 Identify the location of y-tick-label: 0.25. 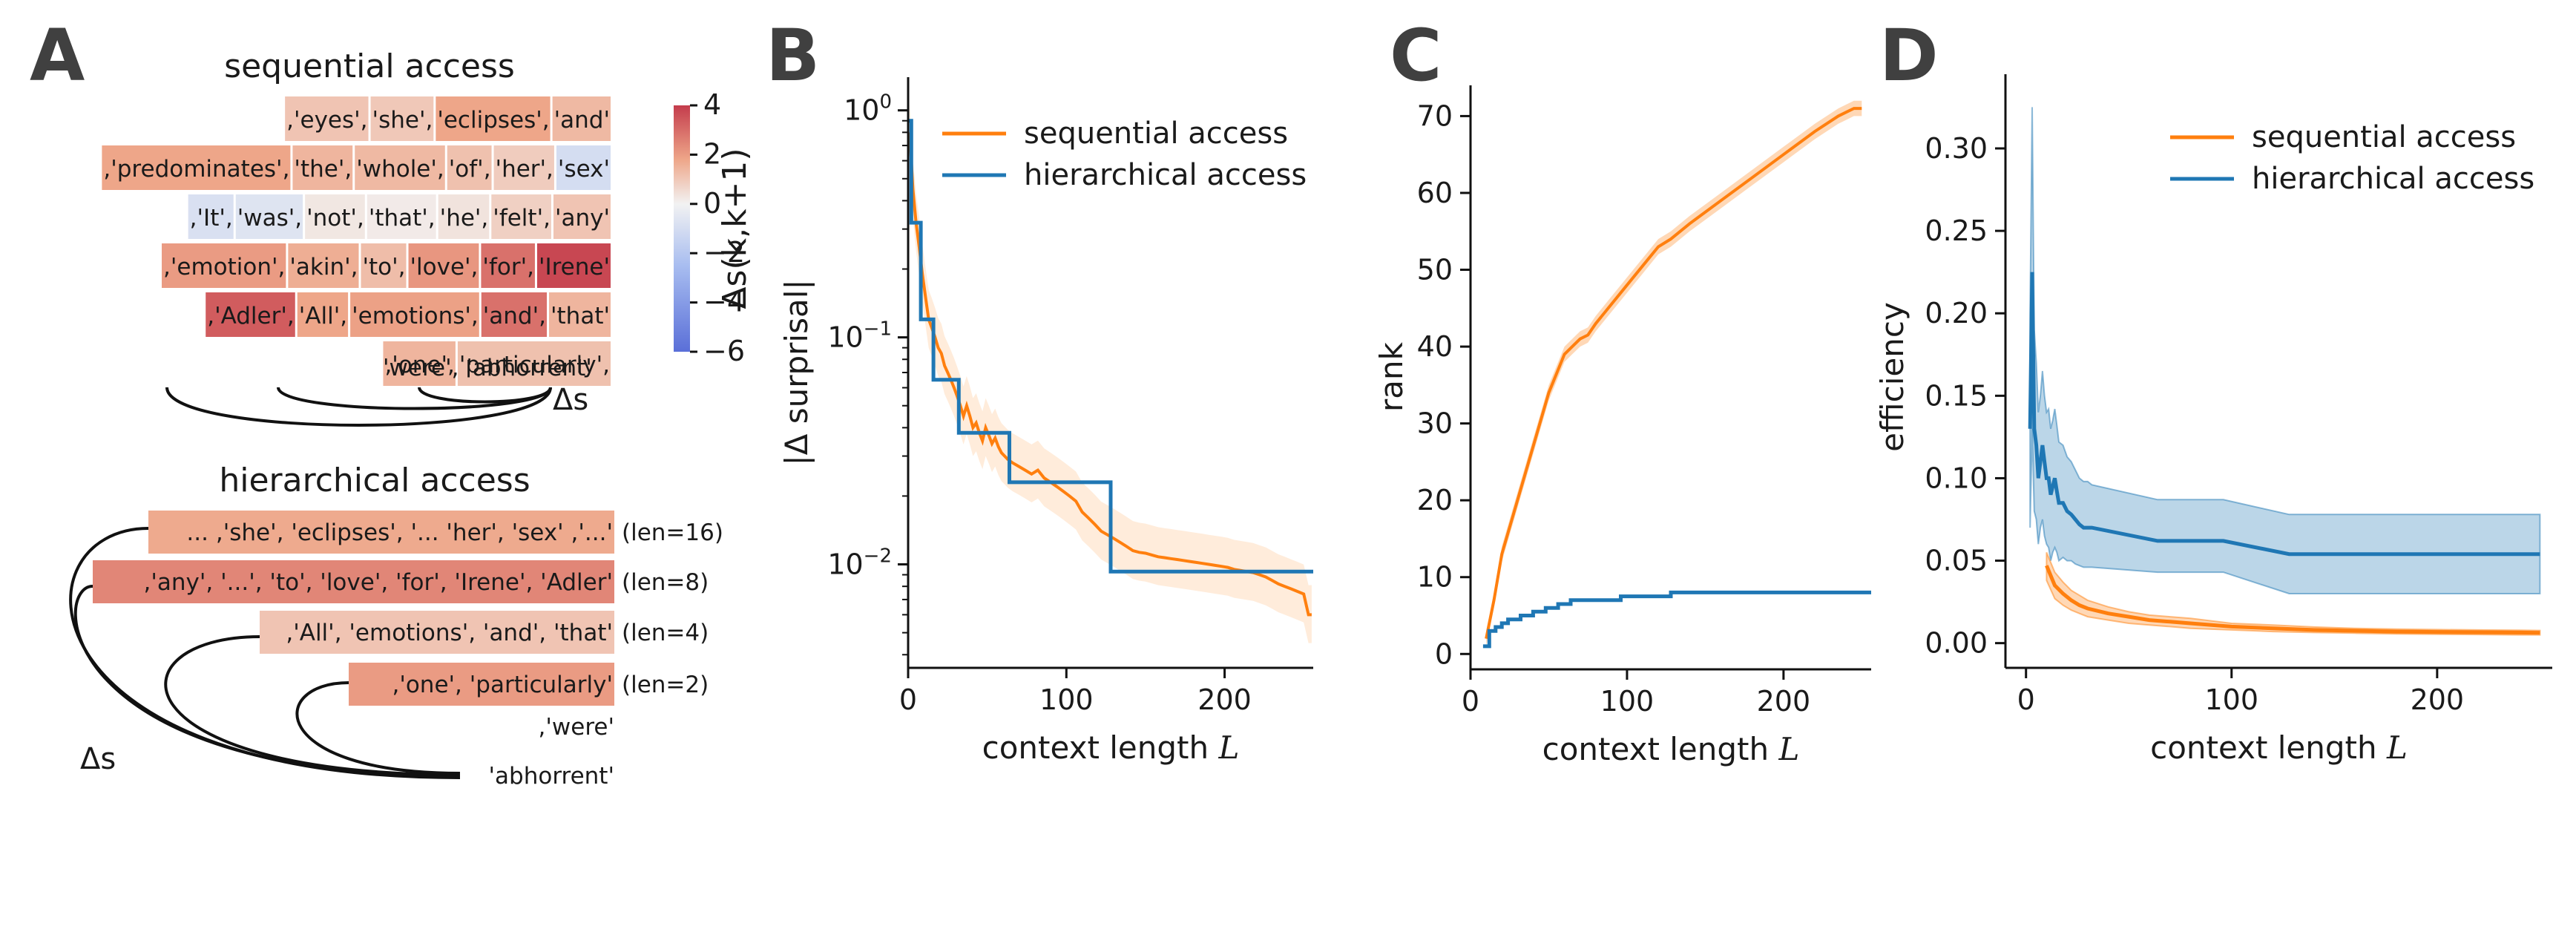
(1957, 230).